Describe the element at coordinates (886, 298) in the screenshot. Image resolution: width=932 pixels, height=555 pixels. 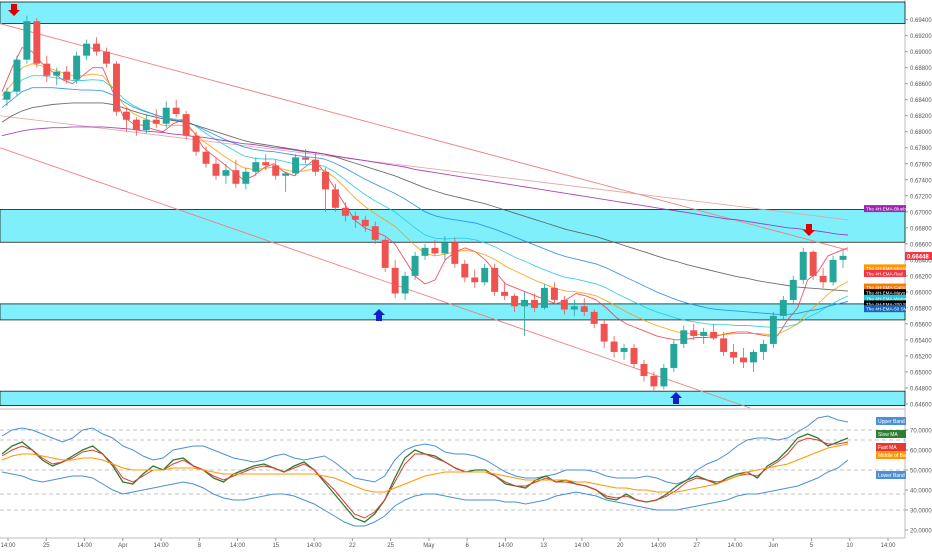
I see `ma-label-text: The 4H-EMA-Water` at that location.